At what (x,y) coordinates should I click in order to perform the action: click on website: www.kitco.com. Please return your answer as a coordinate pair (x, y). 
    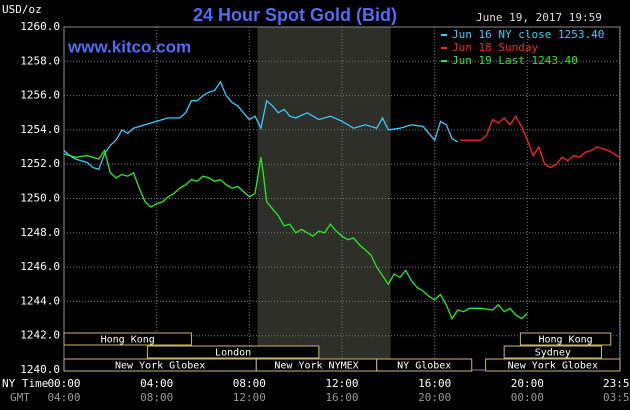
    Looking at the image, I should click on (129, 46).